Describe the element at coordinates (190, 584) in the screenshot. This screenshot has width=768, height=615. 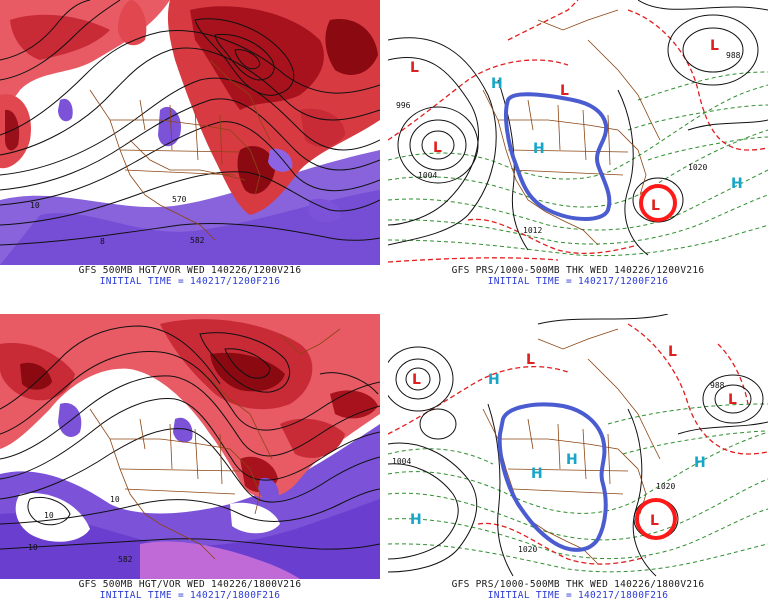
I see `map-title: GFS 500MB HGT/VOR WED 140226/1800V216` at that location.